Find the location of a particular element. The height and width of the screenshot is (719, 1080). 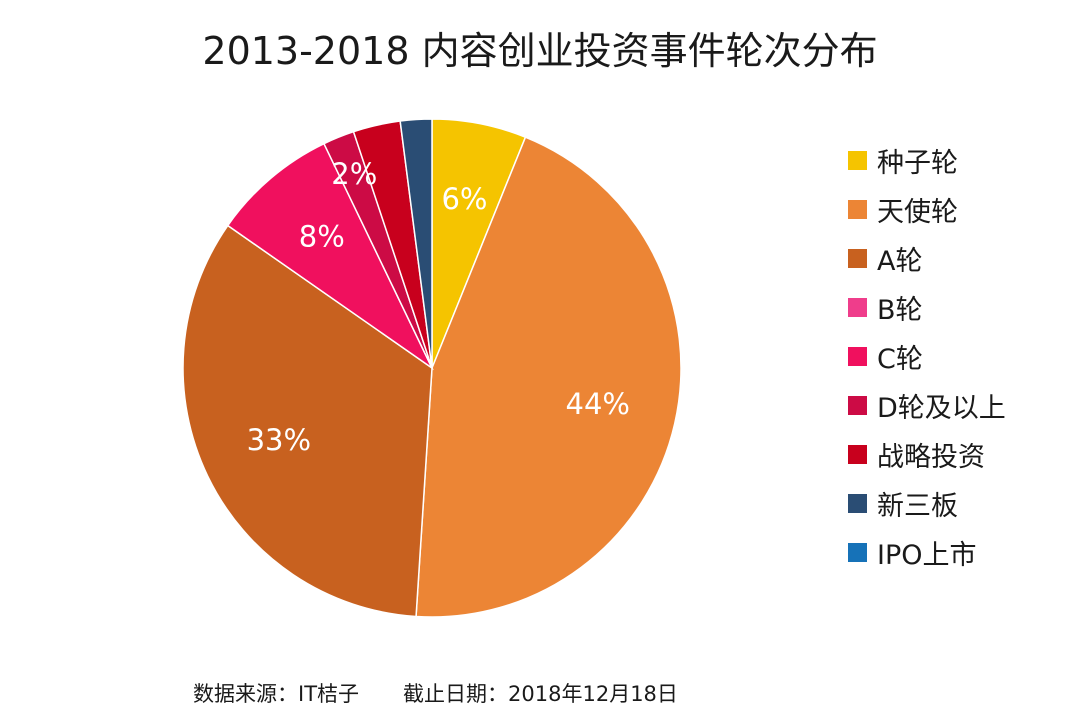

legend-item-1: 种子轮 is located at coordinates (963, 160).